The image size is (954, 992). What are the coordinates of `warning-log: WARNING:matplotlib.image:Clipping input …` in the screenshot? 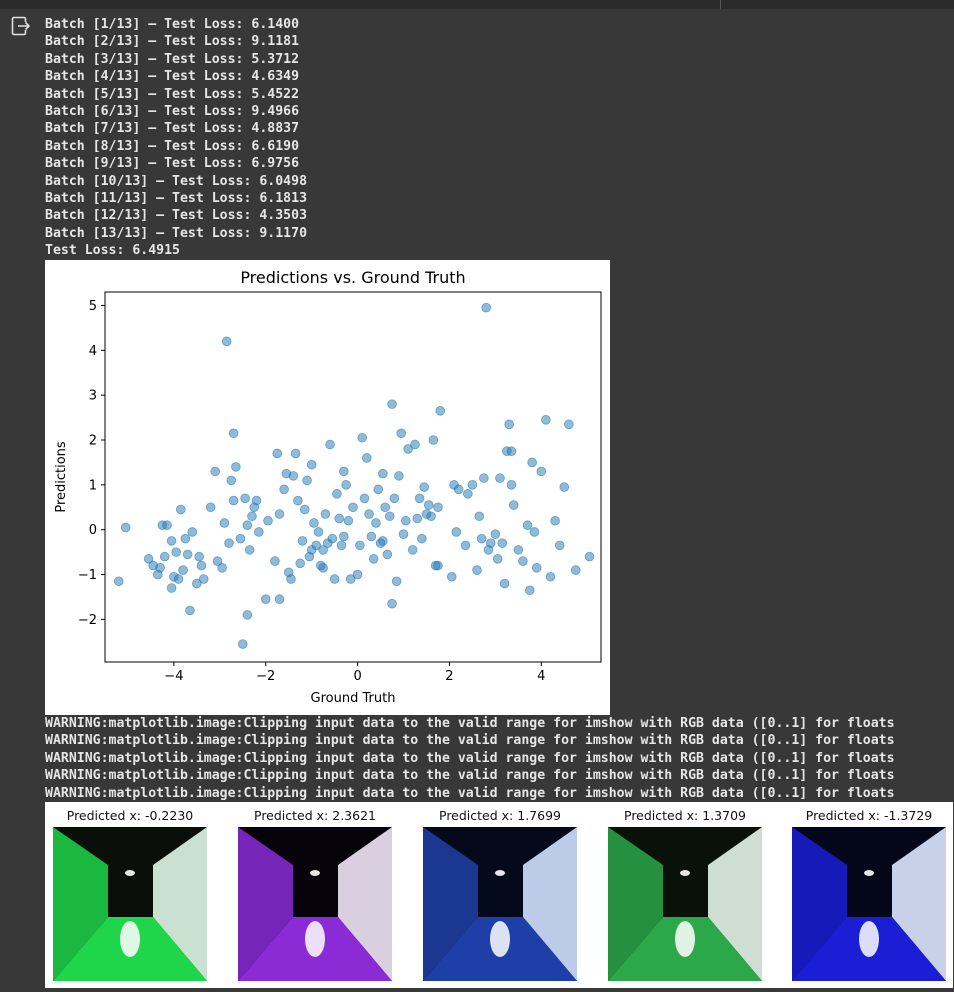 It's located at (499, 758).